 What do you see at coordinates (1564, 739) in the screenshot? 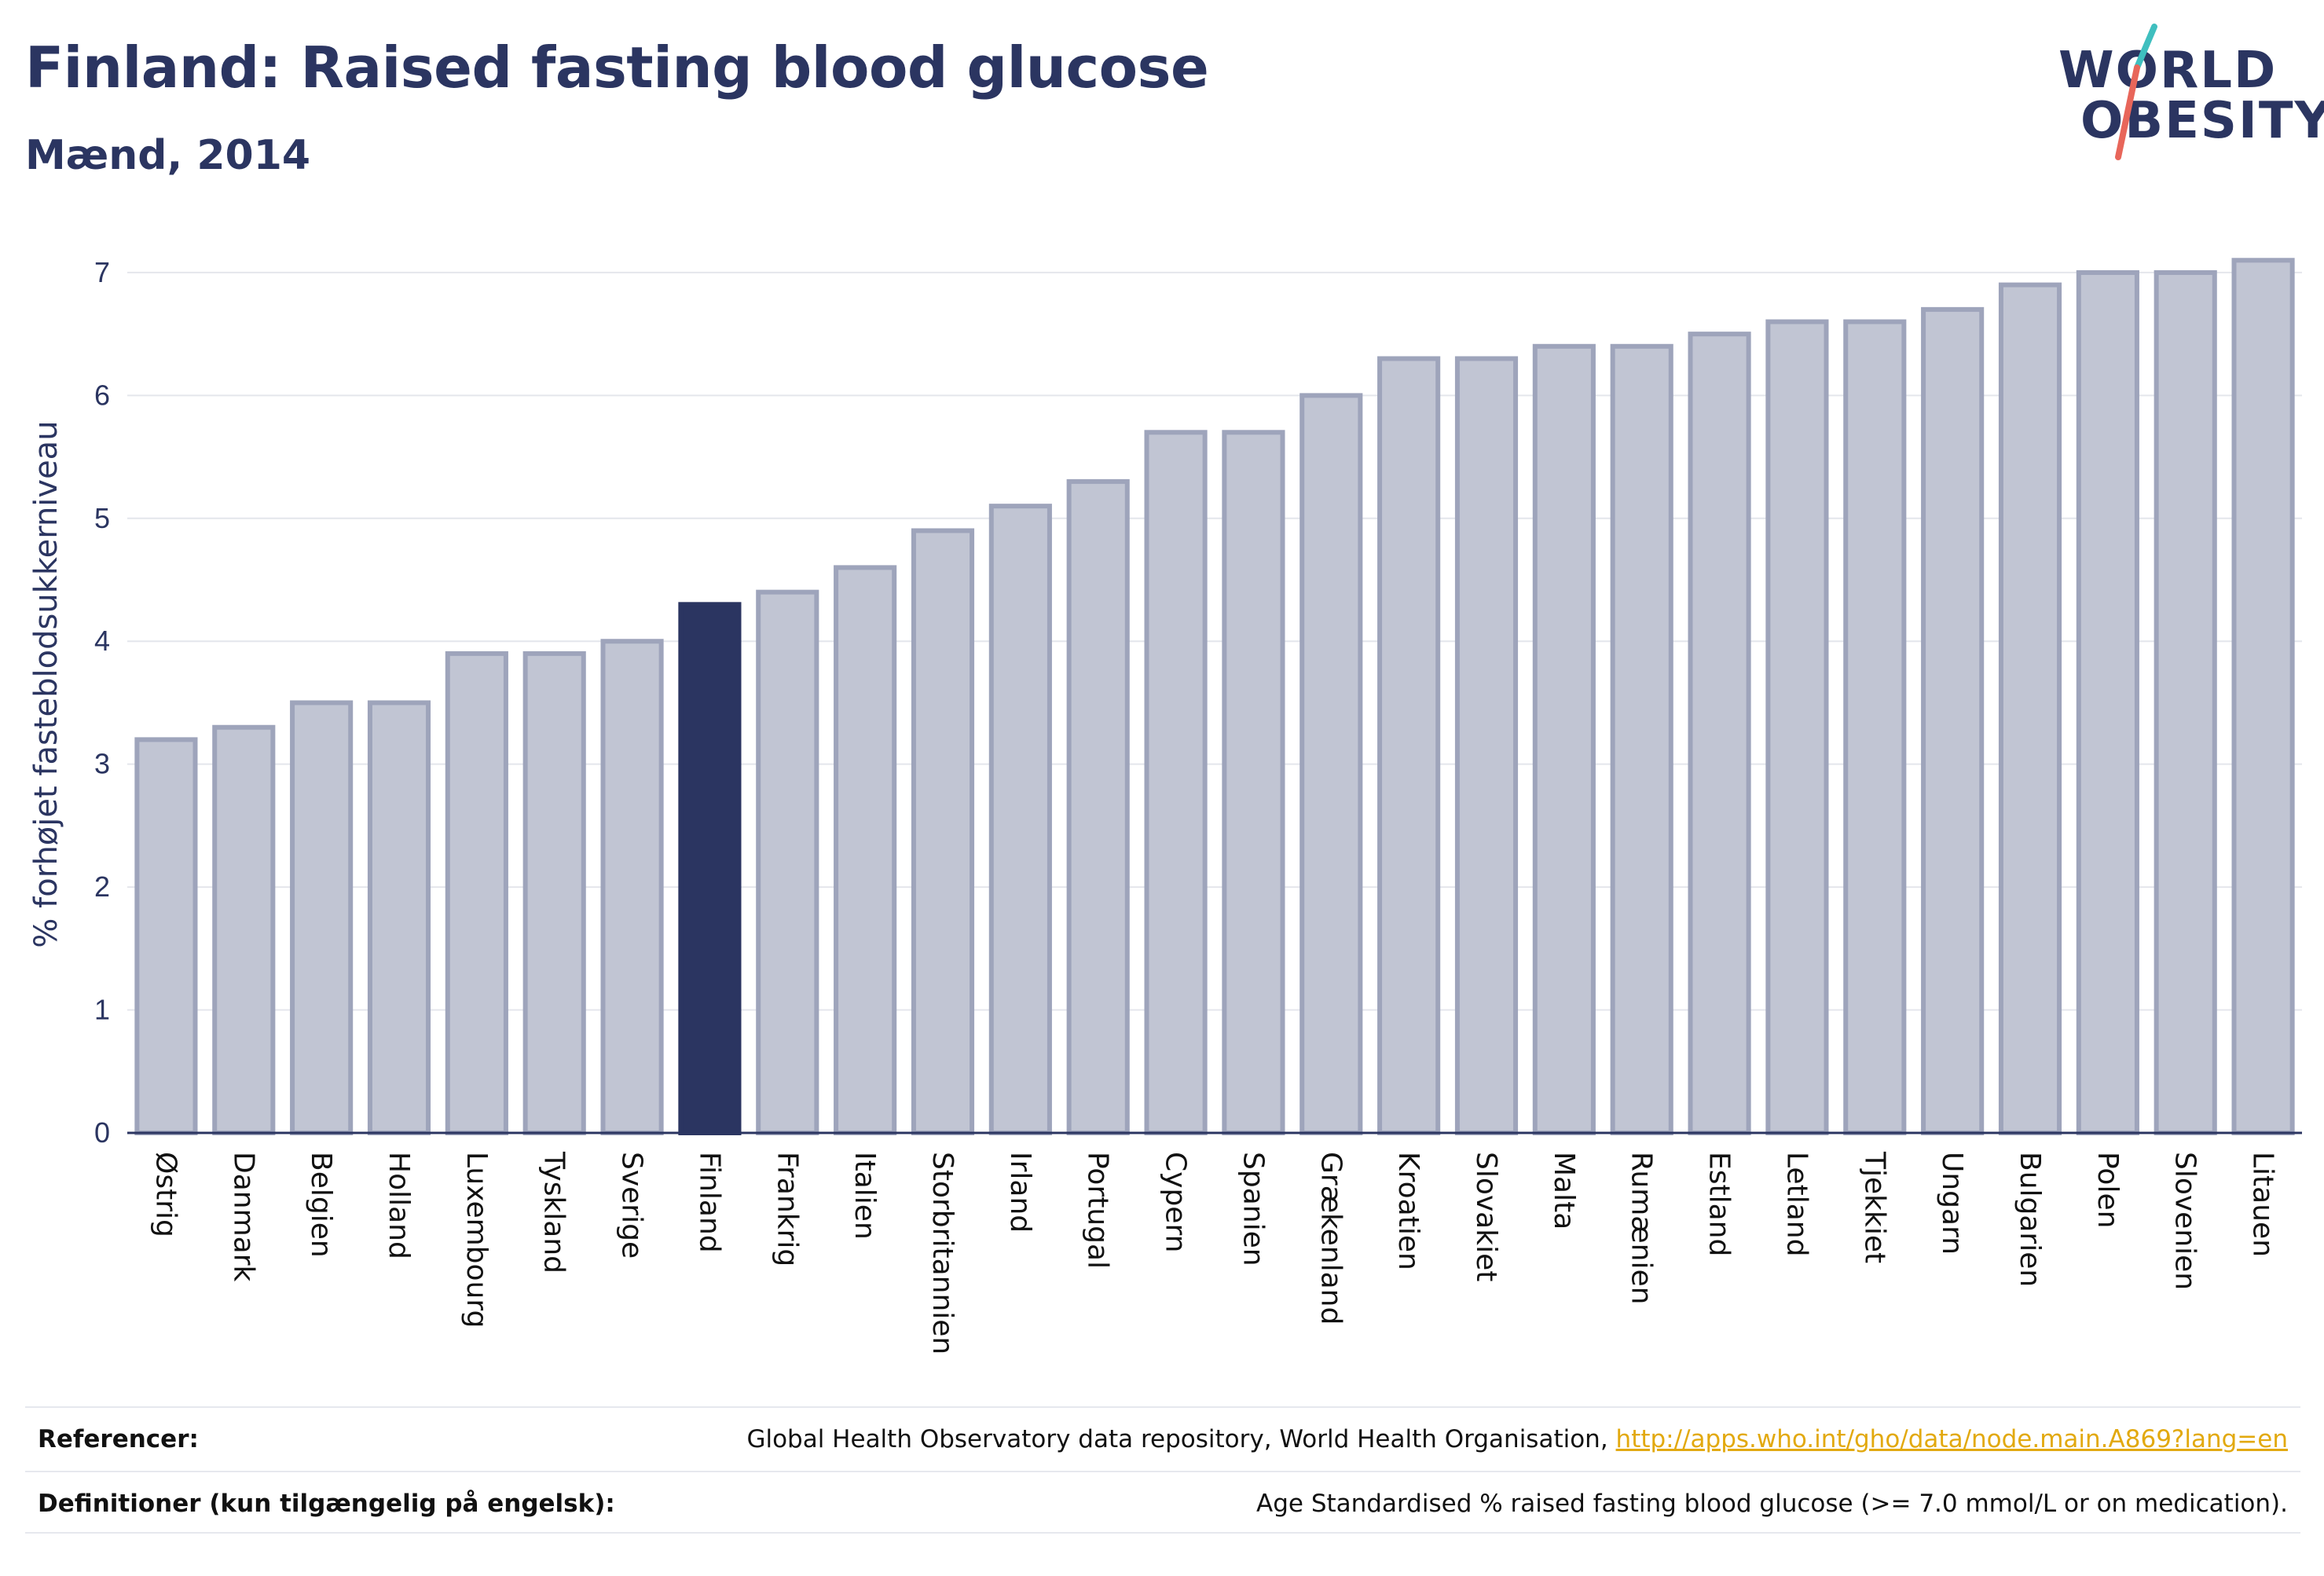
I see `bar-malta` at bounding box center [1564, 739].